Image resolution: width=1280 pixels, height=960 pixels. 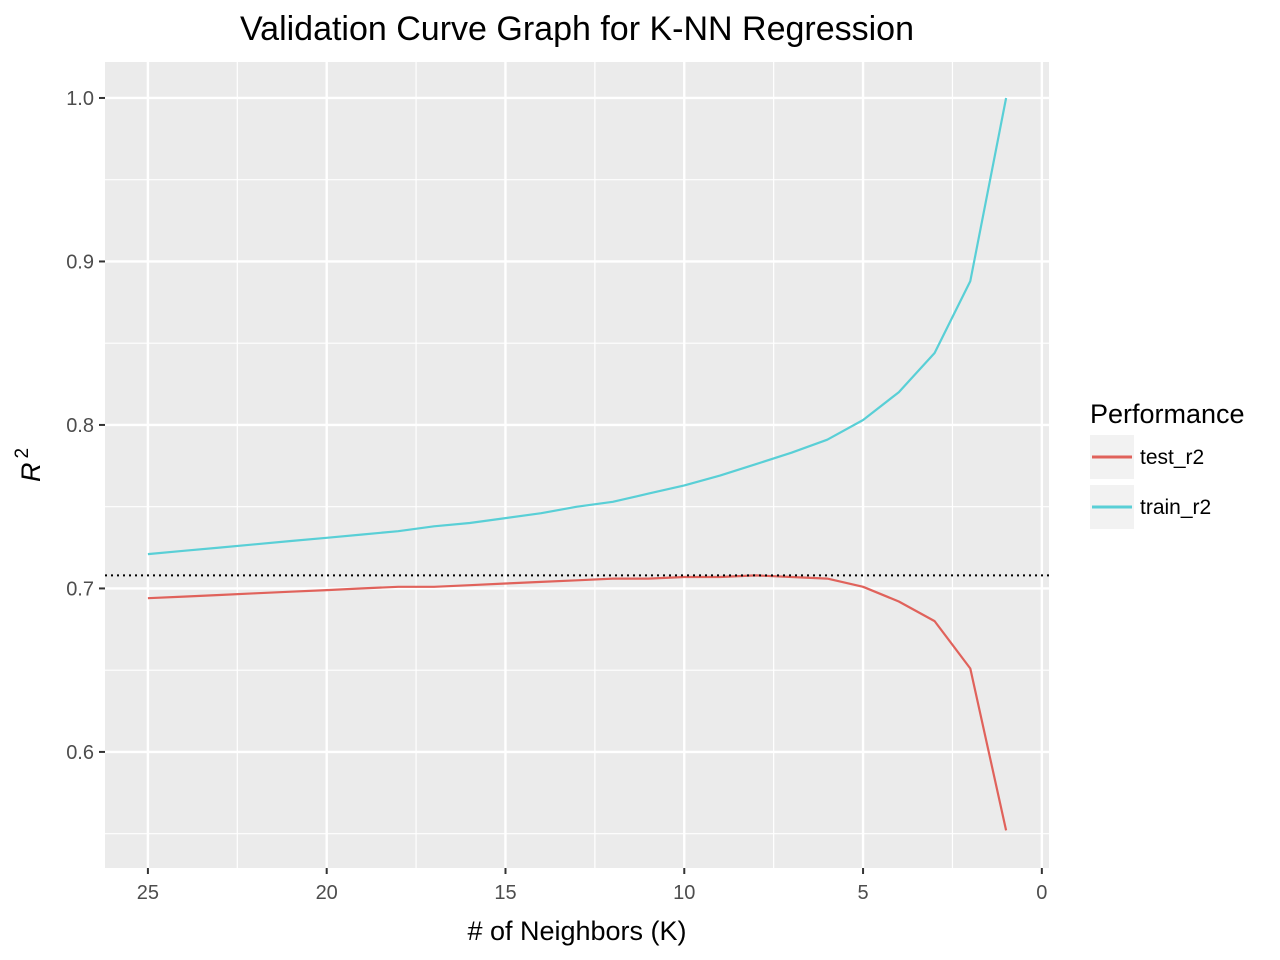 I want to click on x-tick-label: 10, so click(x=684, y=893).